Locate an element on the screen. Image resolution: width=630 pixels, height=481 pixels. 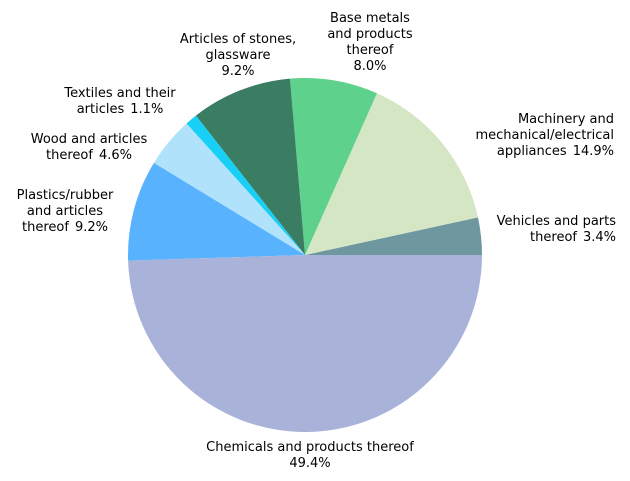
slice-label: Wood and articles thereof 4.6% is located at coordinates (89, 148).